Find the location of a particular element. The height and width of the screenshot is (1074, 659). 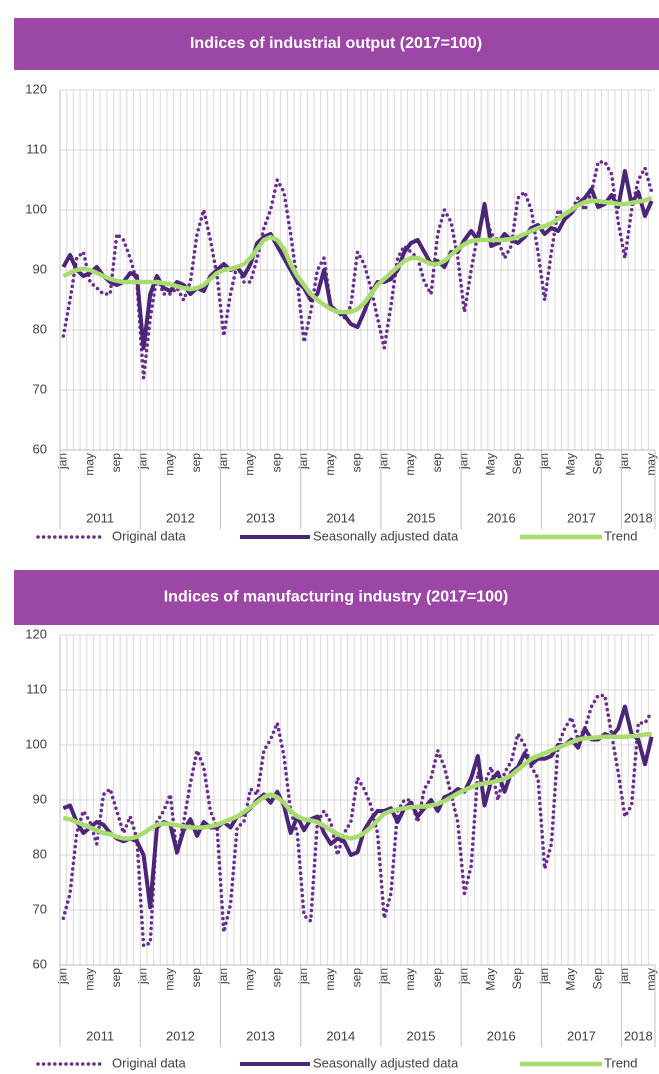

chart-title: Indices of industrial output (2017=100) is located at coordinates (336, 43).